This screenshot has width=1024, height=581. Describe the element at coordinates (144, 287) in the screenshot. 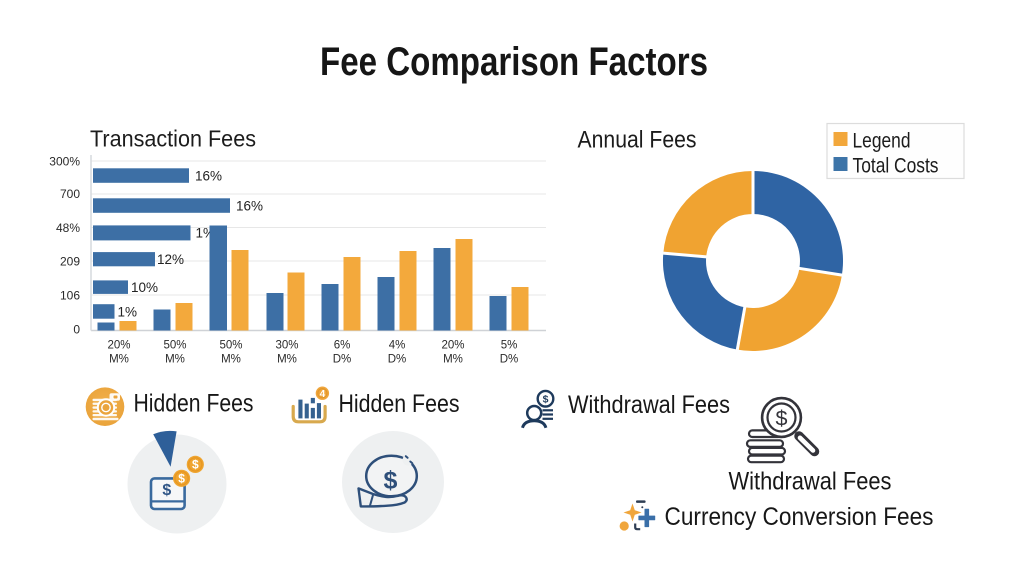

I see `svg-text: 10%` at that location.